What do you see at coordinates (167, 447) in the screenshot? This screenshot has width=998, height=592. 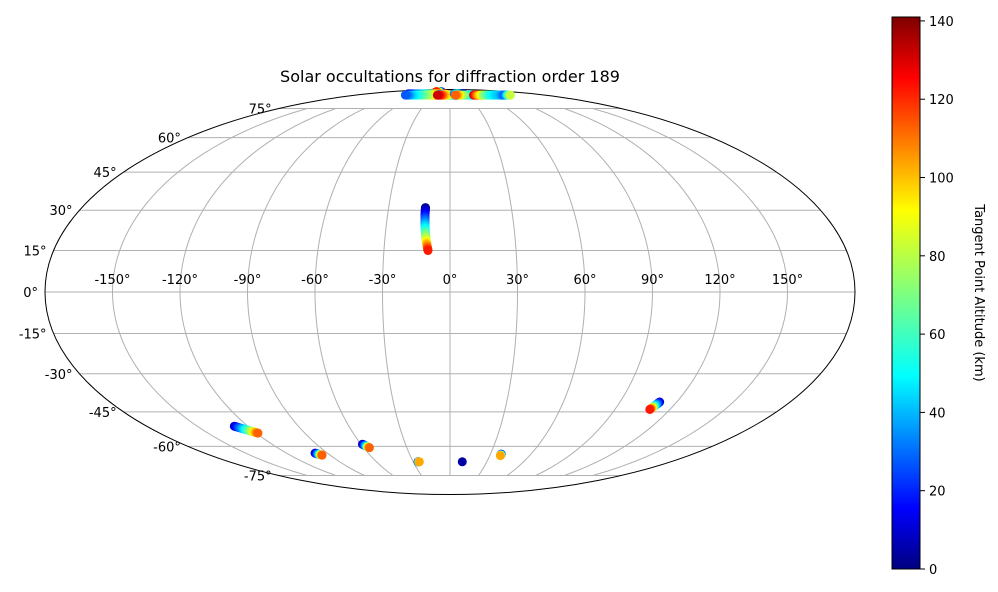 I see `lat-tick-label: -60°` at bounding box center [167, 447].